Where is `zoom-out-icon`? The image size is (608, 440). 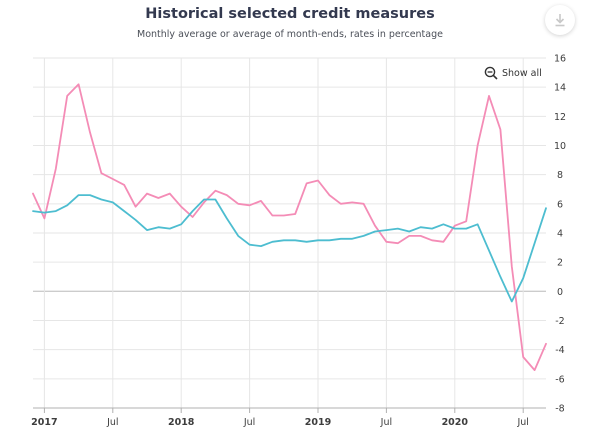 zoom-out-icon is located at coordinates (491, 73).